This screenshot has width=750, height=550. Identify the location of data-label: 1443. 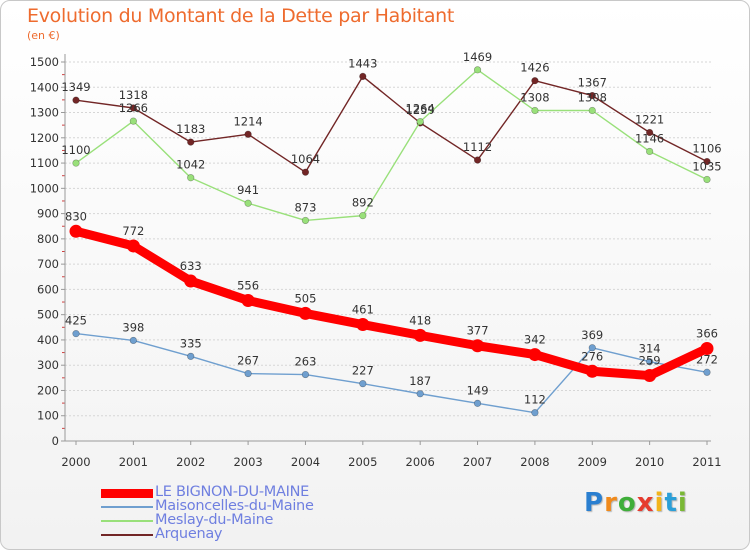
(362, 63).